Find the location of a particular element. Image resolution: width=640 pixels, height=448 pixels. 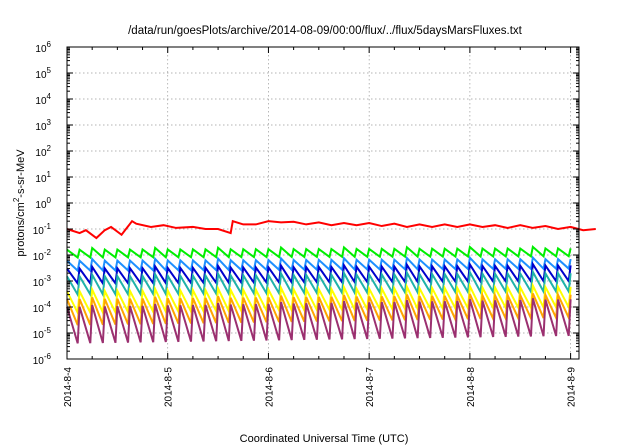

y-tick-label: 10⁻² is located at coordinates (42, 255).